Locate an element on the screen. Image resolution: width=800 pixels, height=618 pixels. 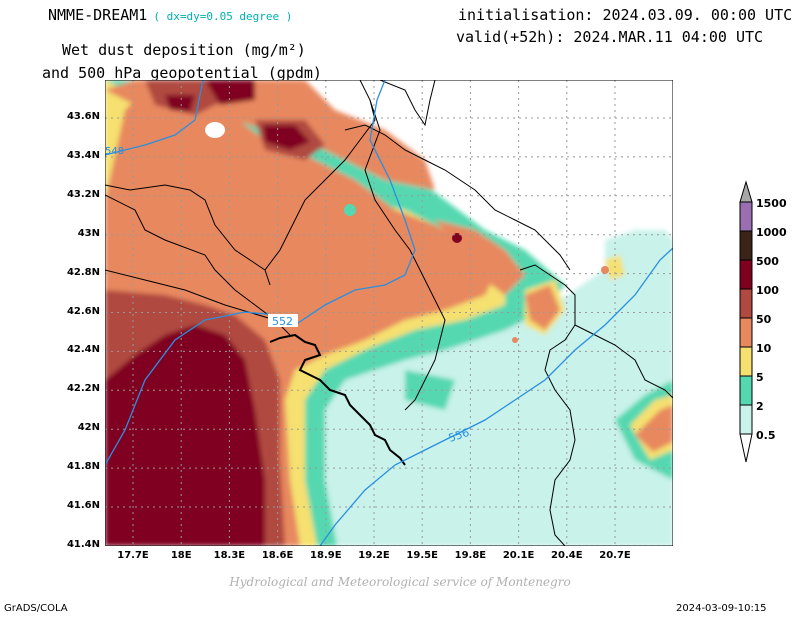
lon-tick-label: 18.9E is located at coordinates (326, 555).